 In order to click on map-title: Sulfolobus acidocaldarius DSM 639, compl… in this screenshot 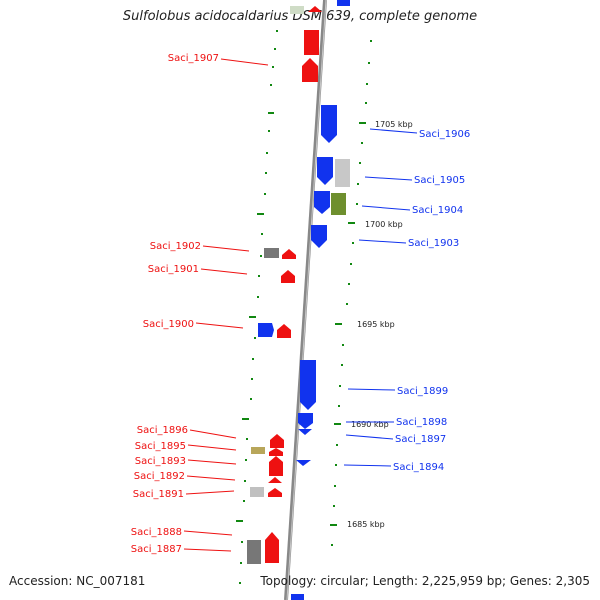, I will do `click(300, 16)`.